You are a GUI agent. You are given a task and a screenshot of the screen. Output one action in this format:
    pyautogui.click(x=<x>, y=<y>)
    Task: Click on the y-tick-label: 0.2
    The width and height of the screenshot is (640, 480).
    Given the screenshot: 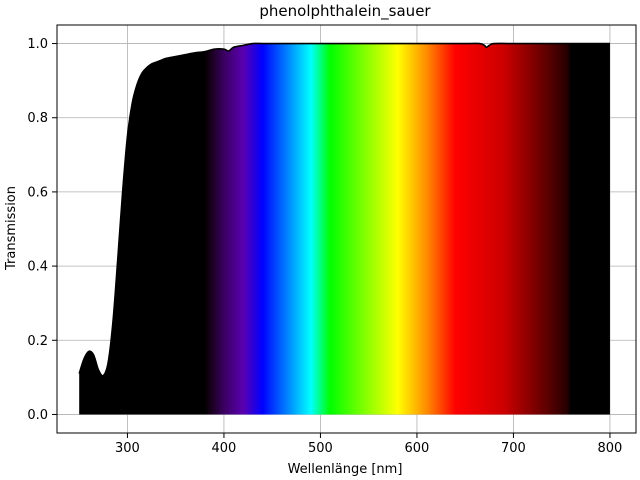 What is the action you would take?
    pyautogui.click(x=37, y=341)
    